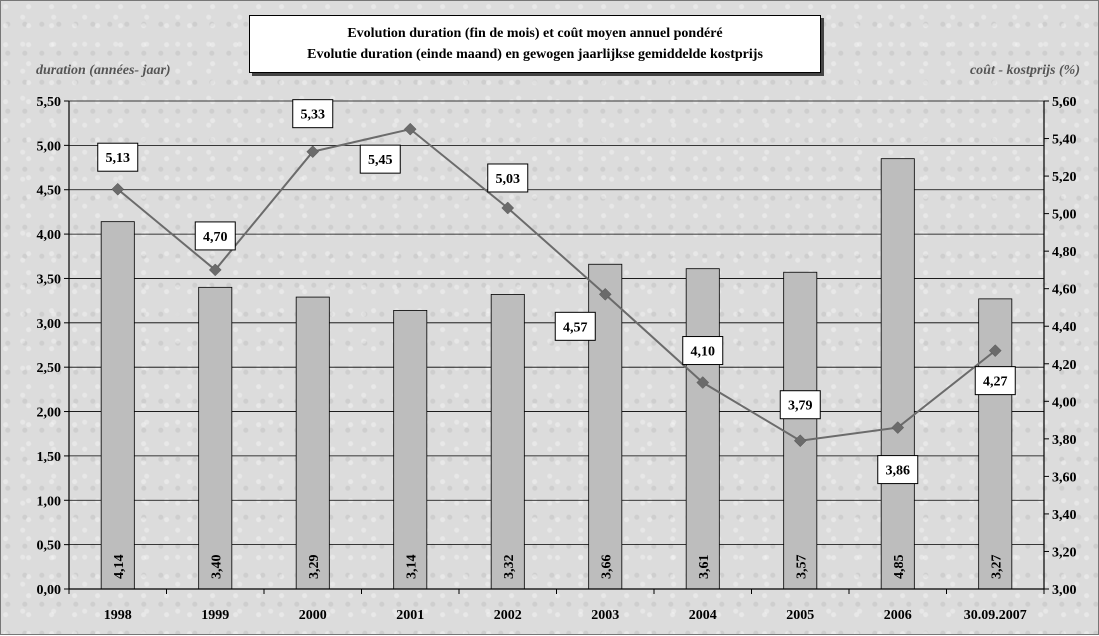  I want to click on right-axis-title: coût - kostprijs (%), so click(1024, 70).